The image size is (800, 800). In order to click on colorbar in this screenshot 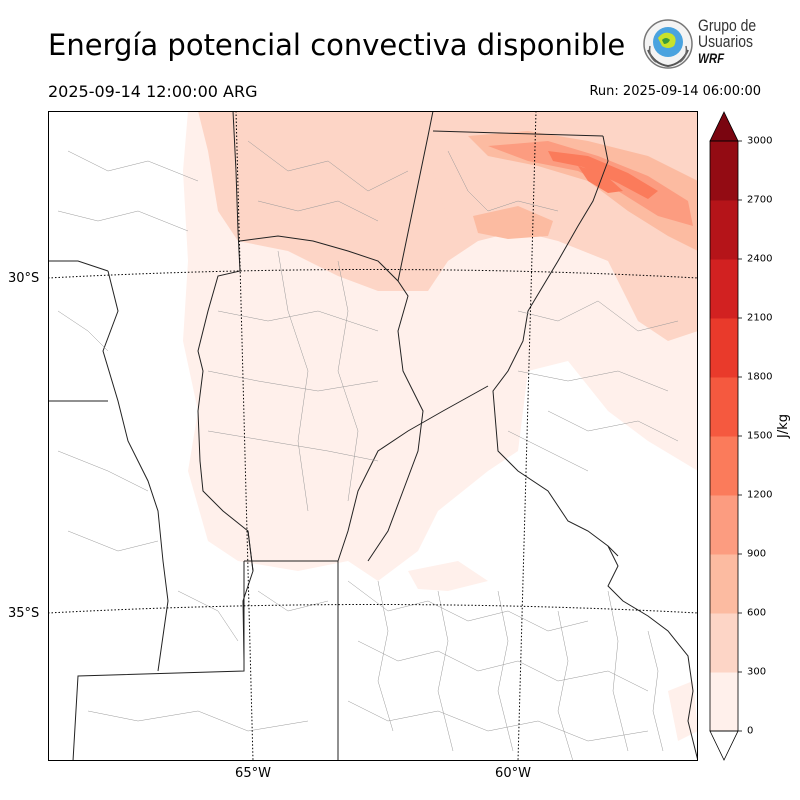, I will do `click(725, 436)`.